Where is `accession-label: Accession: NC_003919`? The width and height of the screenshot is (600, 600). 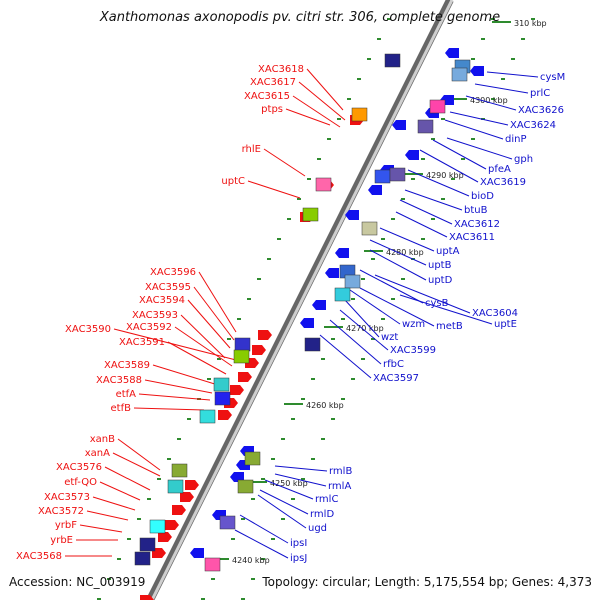 accession-label: Accession: NC_003919 is located at coordinates (77, 582).